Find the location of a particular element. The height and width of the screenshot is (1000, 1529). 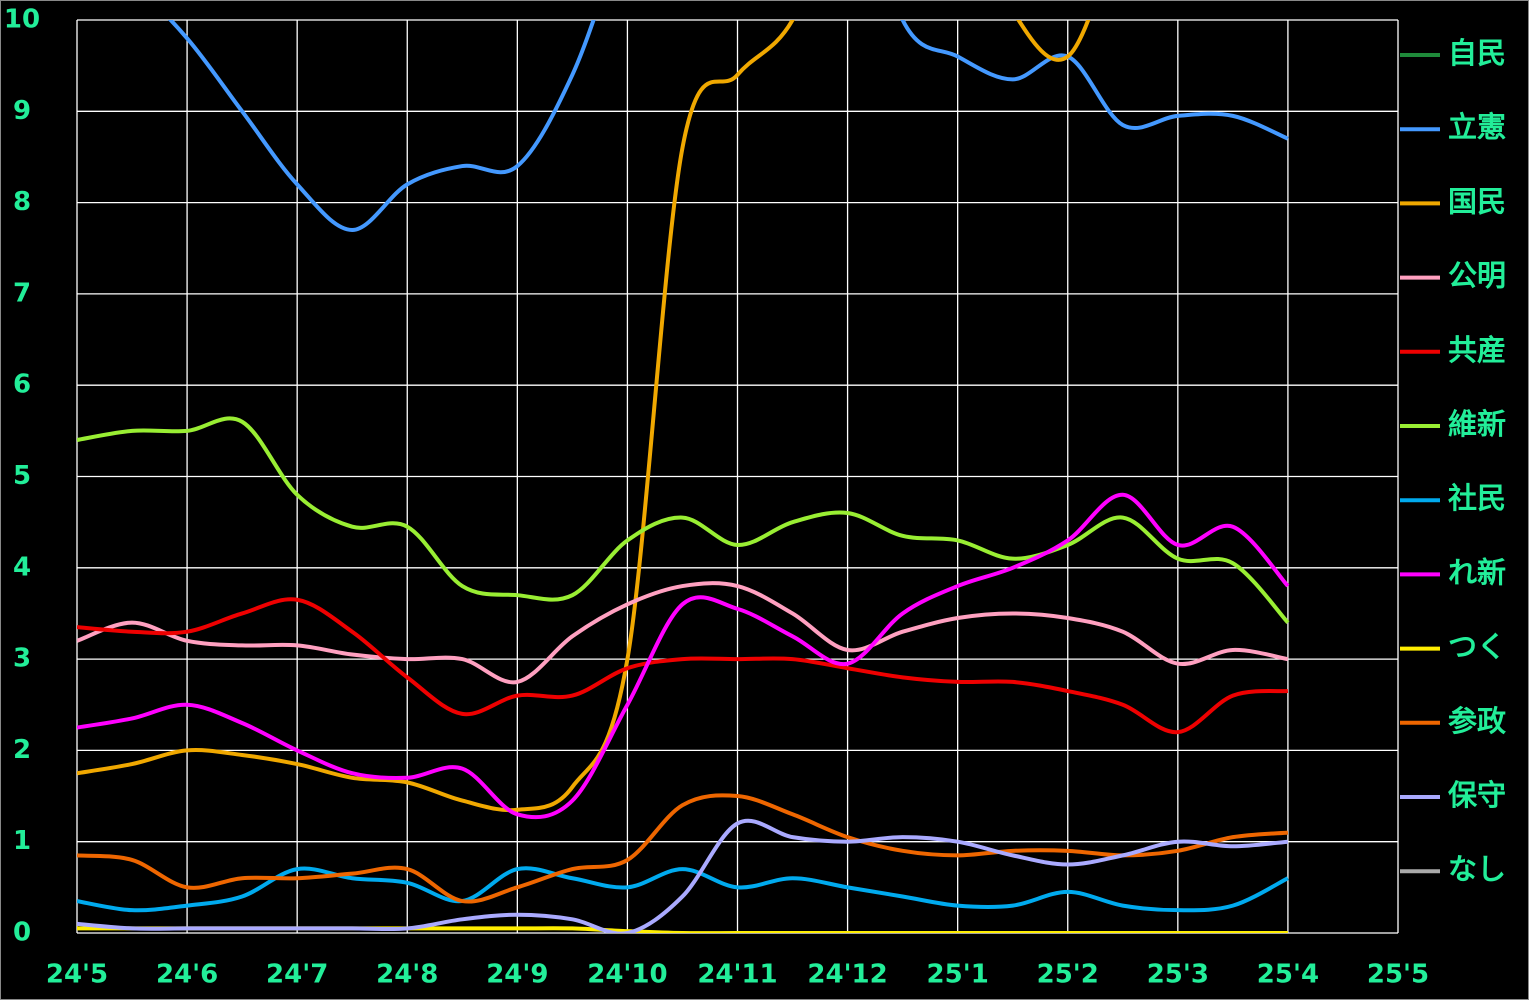

y-tick-label: 7 is located at coordinates (22, 293).